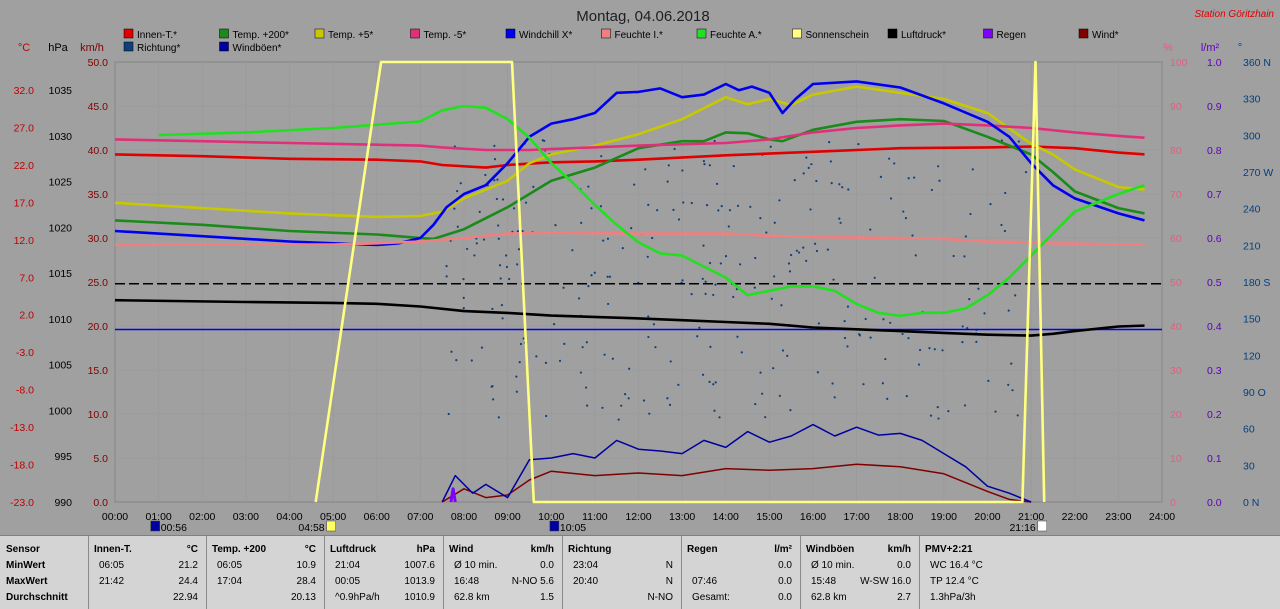  Describe the element at coordinates (100, 503) in the screenshot. I see `kmh-tick: 0.0` at that location.